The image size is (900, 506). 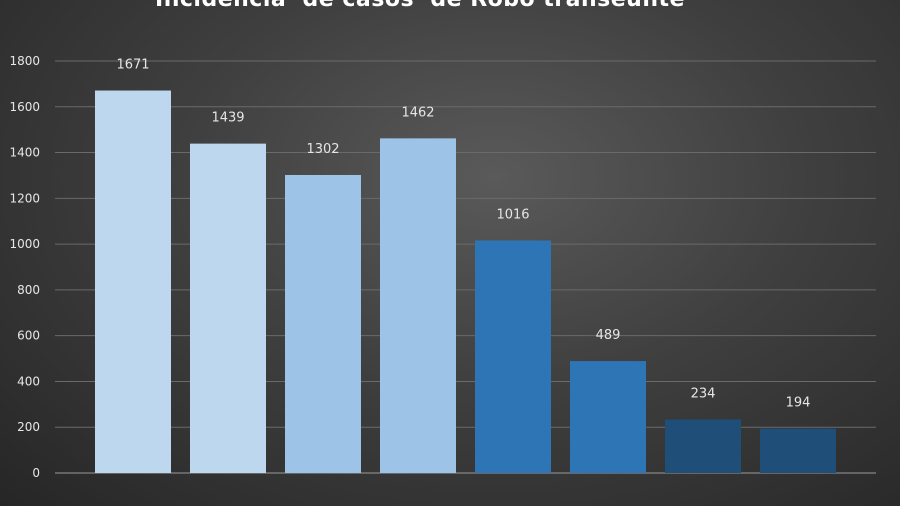 I want to click on data-label: 489, so click(x=608, y=335).